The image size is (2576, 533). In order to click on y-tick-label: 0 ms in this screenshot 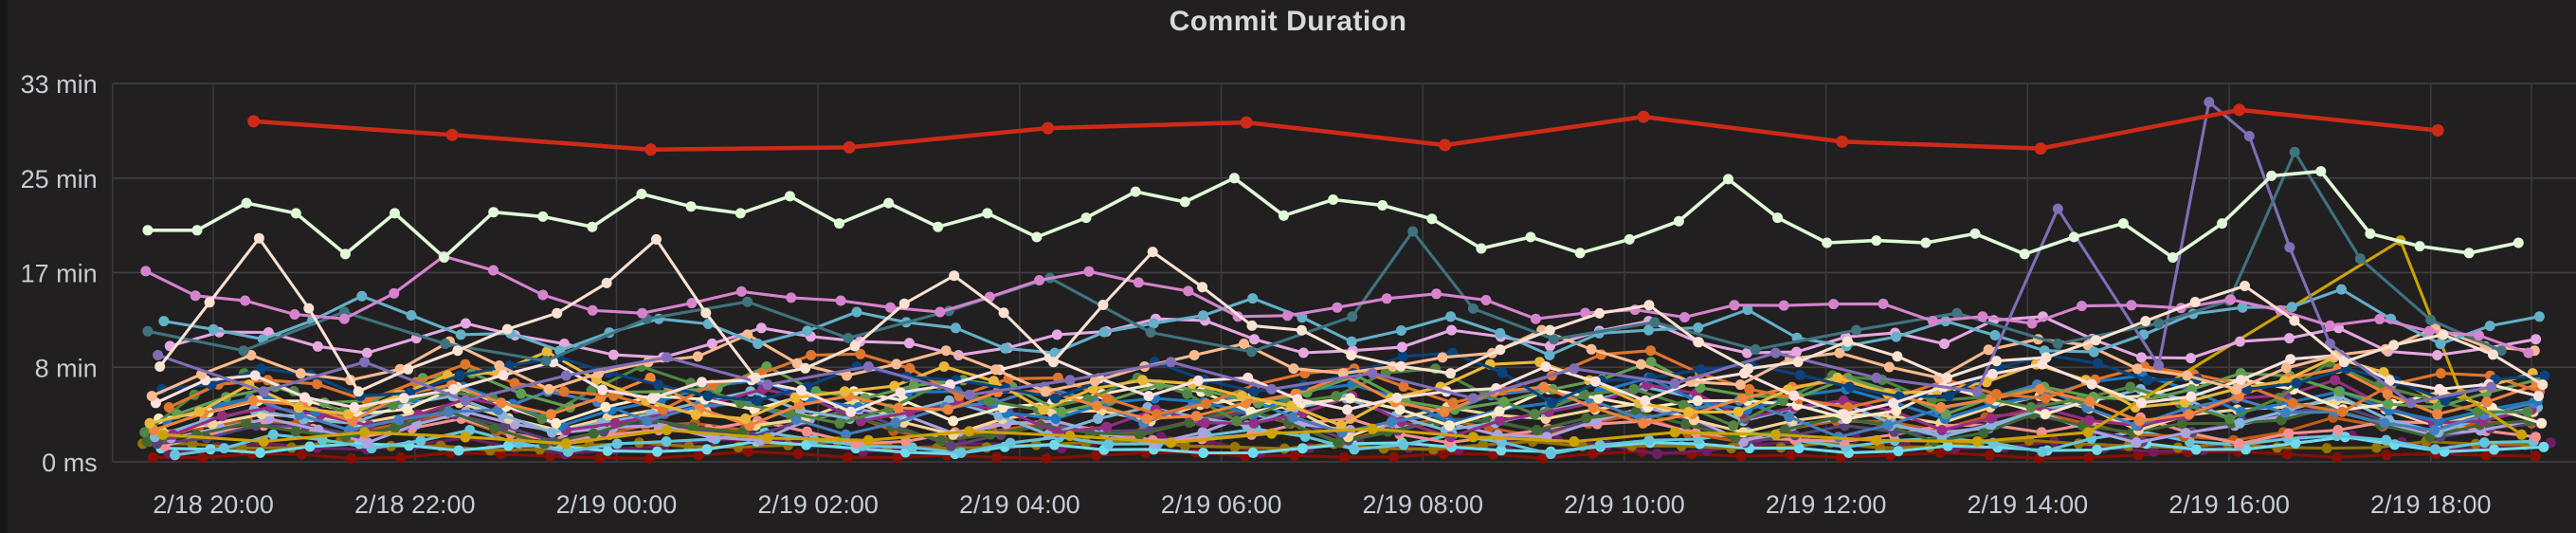, I will do `click(70, 463)`.